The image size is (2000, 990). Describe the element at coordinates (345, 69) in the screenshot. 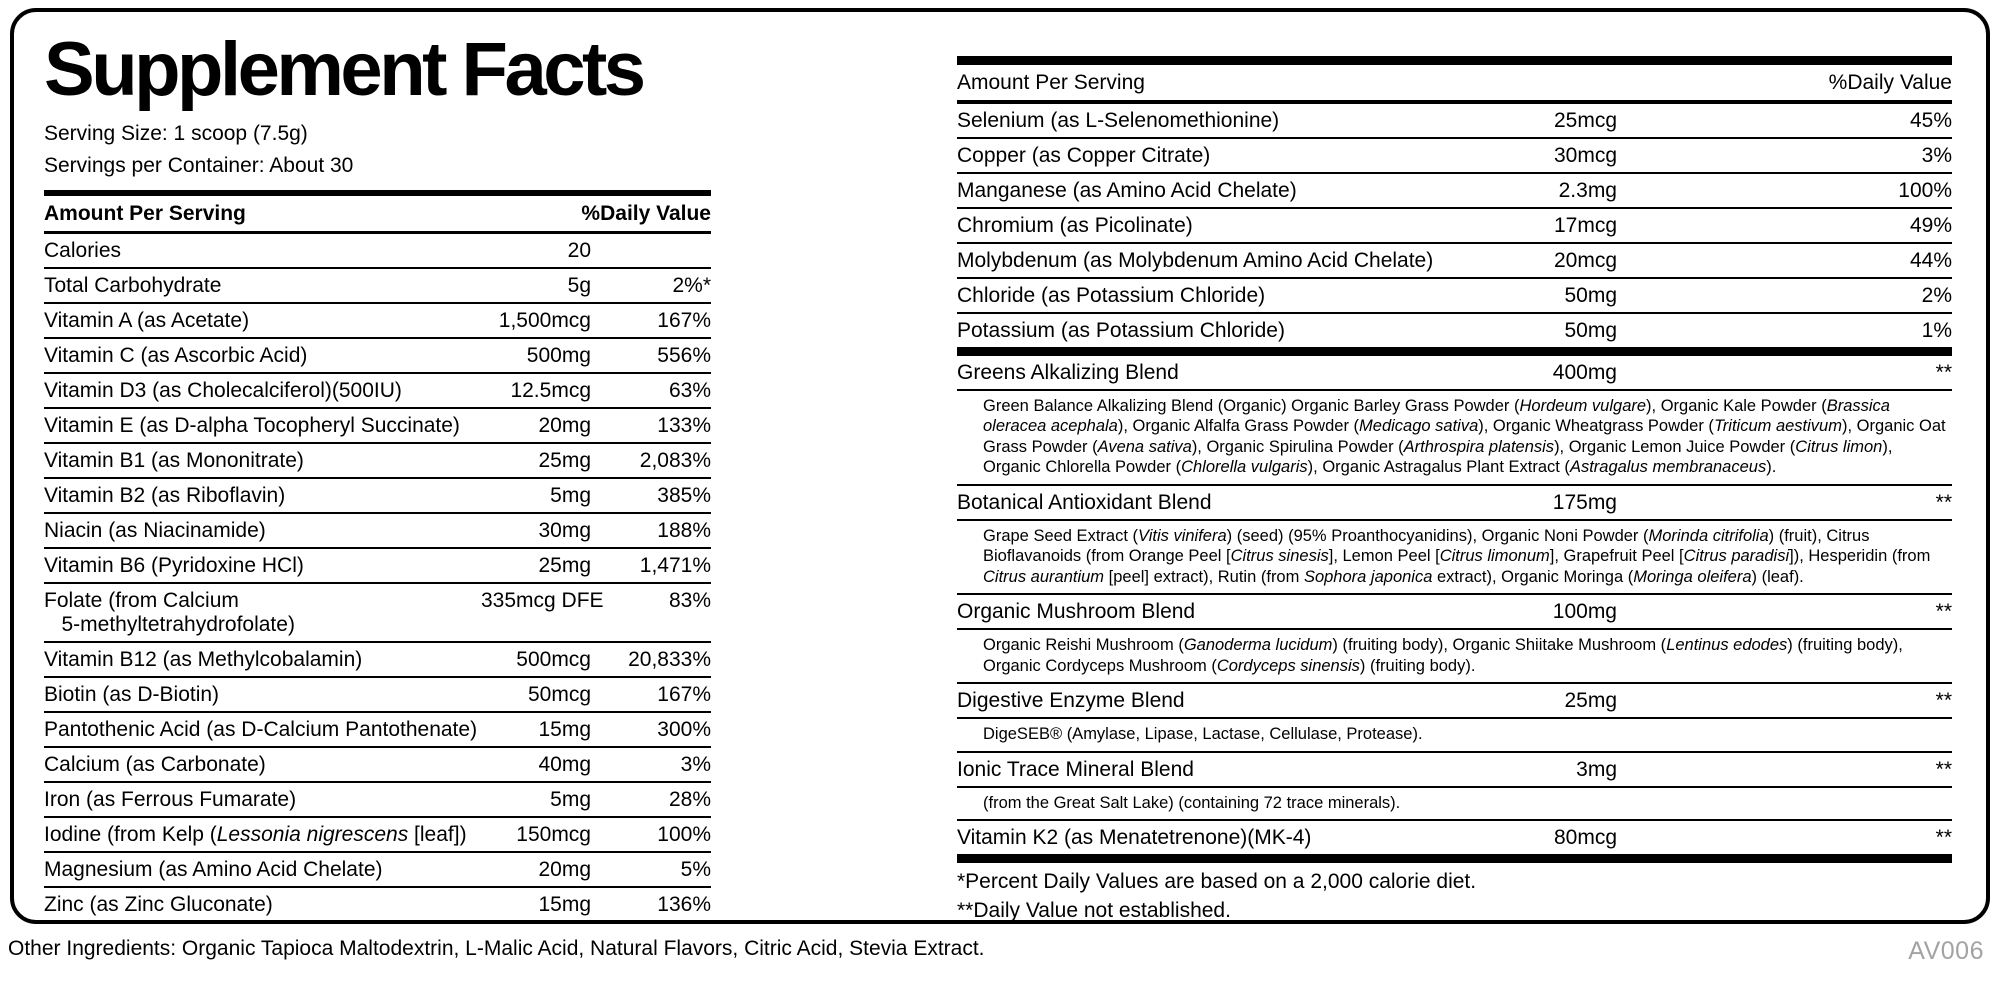

I see `supplement-facts-title: Supplement Facts` at that location.